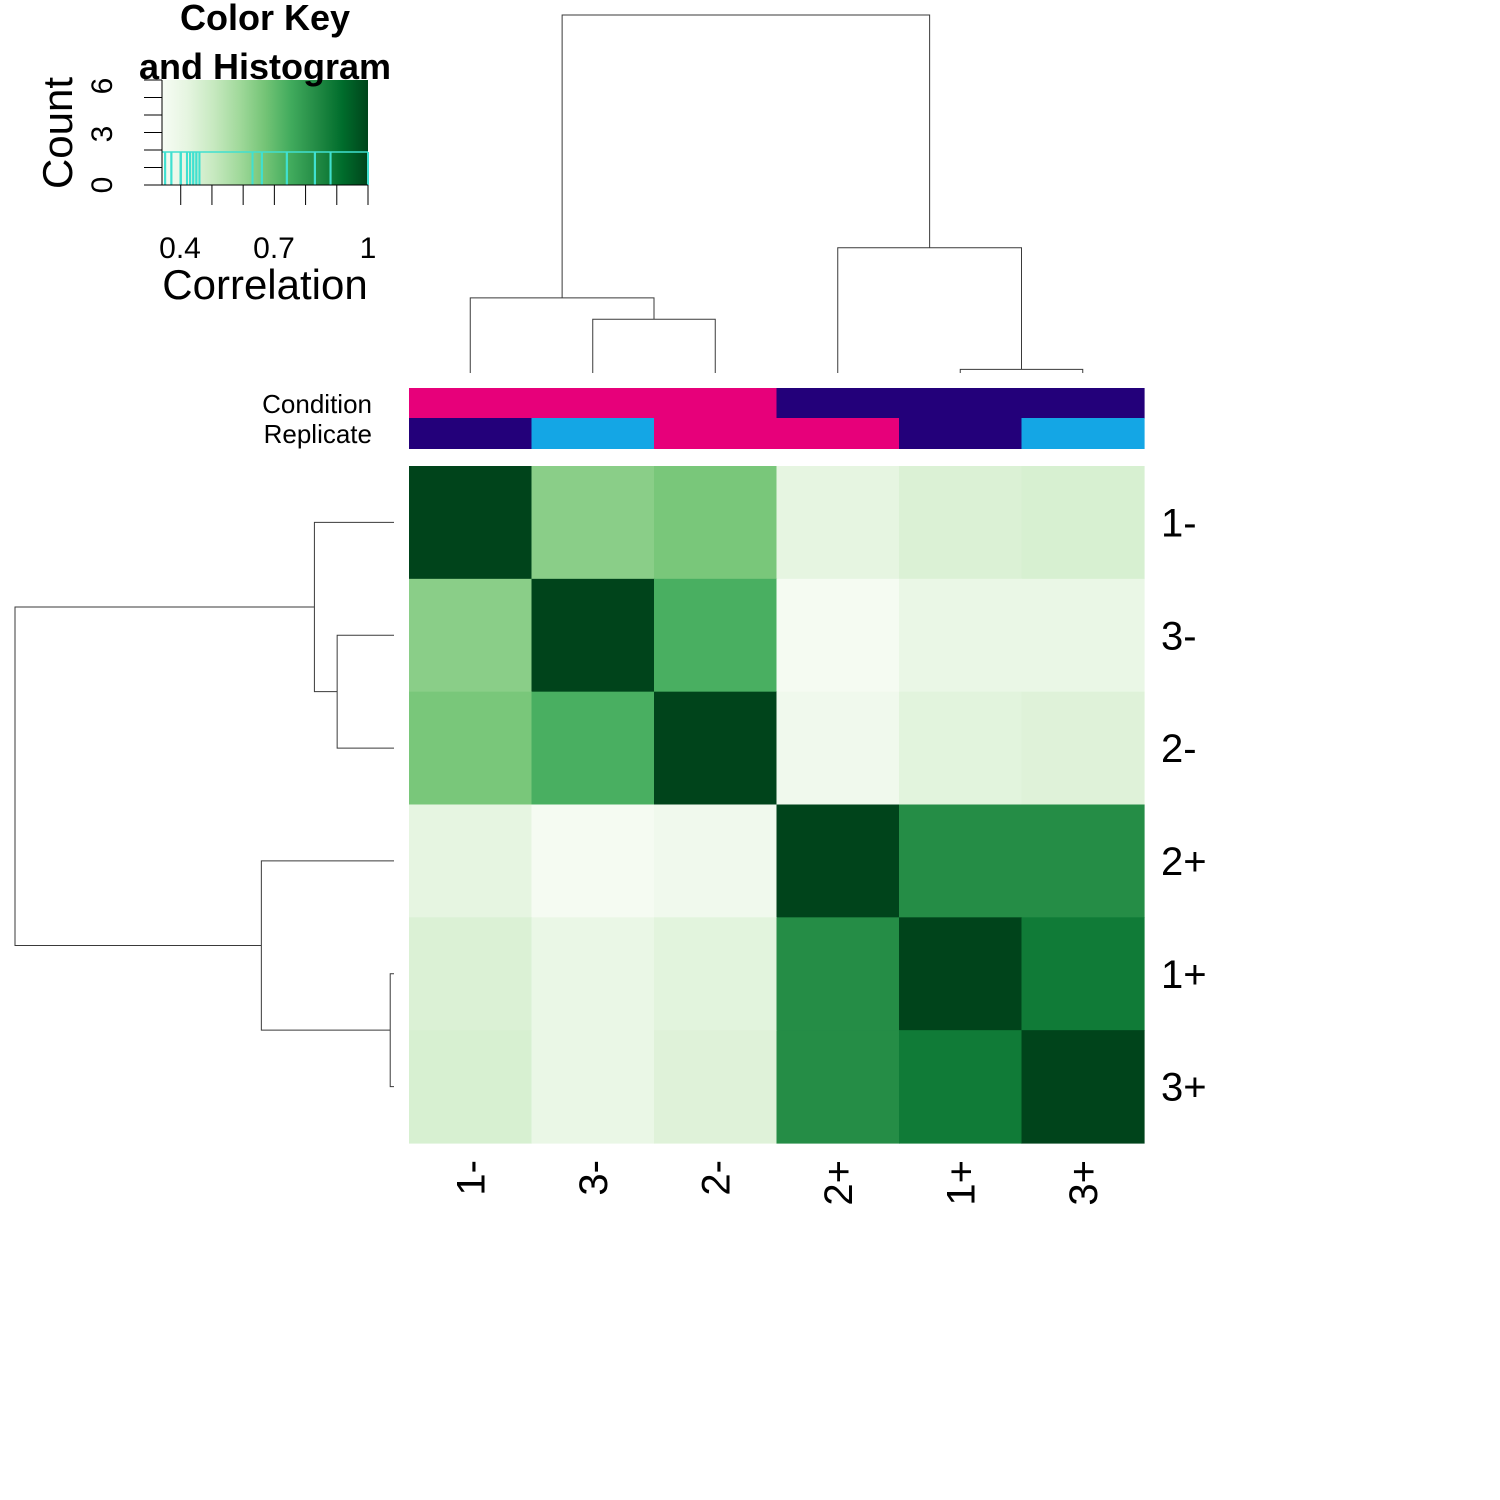  What do you see at coordinates (264, 284) in the screenshot?
I see `color-key-xlabel: Correlation` at bounding box center [264, 284].